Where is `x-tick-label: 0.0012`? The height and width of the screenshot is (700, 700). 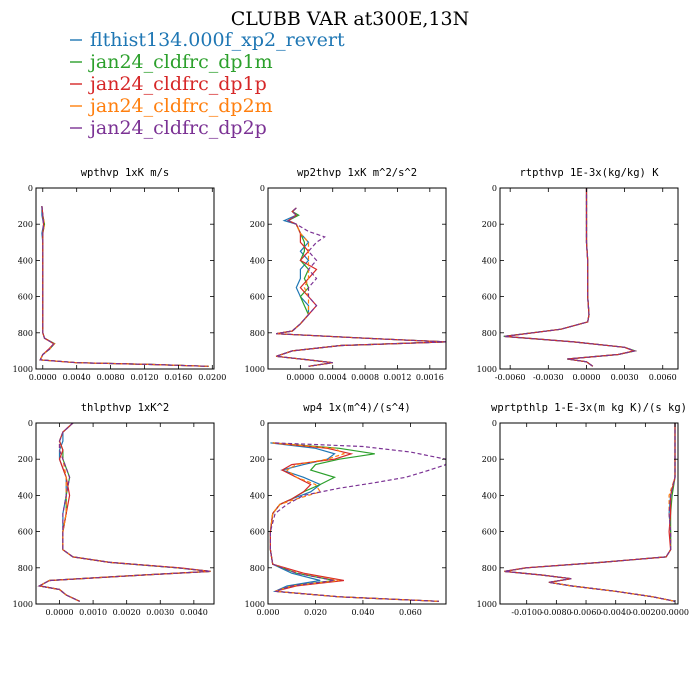
x-tick-label: 0.0012 is located at coordinates (397, 377).